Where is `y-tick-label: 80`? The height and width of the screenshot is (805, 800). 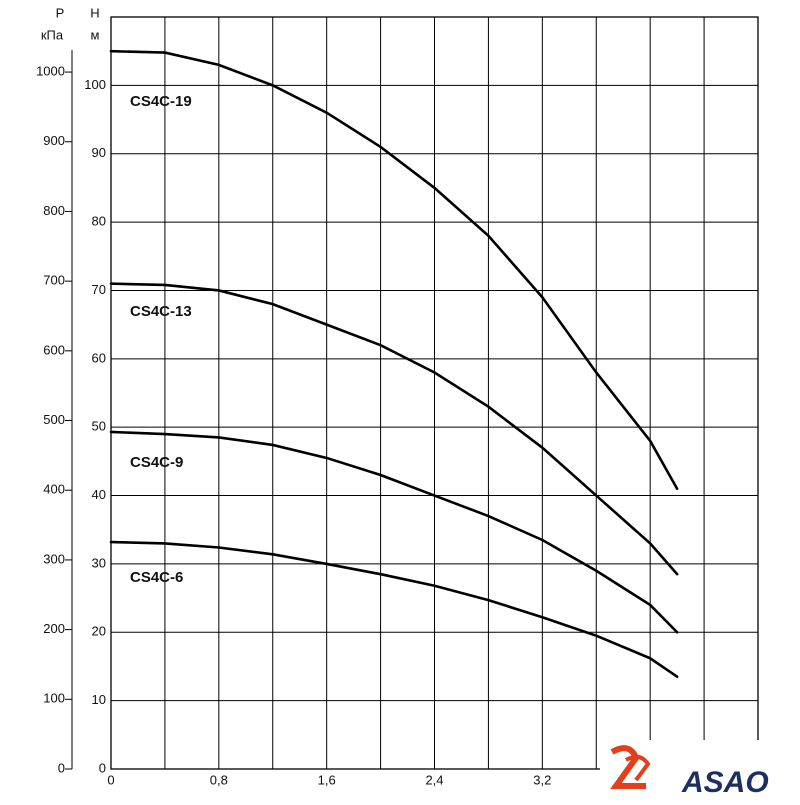 y-tick-label: 80 is located at coordinates (99, 221).